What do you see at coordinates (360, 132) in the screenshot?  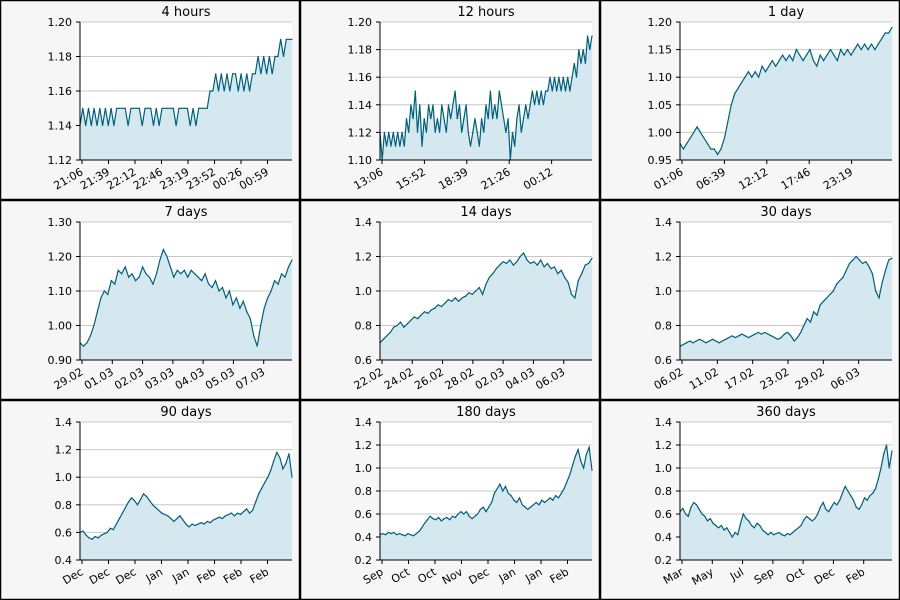 I see `y-tick-label: 1.12` at bounding box center [360, 132].